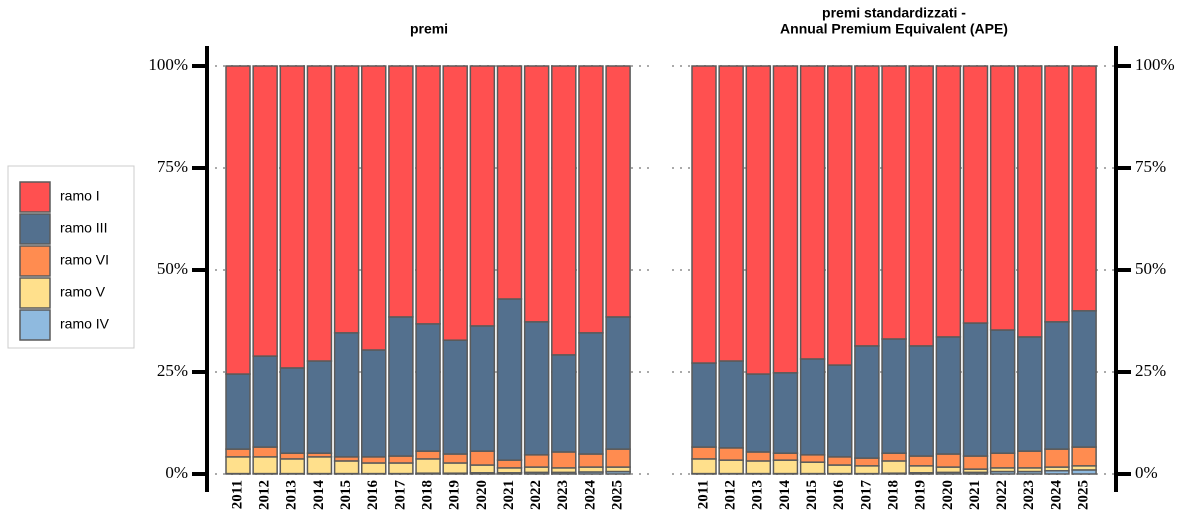  What do you see at coordinates (237, 494) in the screenshot?
I see `x-tick-label: 2011` at bounding box center [237, 494].